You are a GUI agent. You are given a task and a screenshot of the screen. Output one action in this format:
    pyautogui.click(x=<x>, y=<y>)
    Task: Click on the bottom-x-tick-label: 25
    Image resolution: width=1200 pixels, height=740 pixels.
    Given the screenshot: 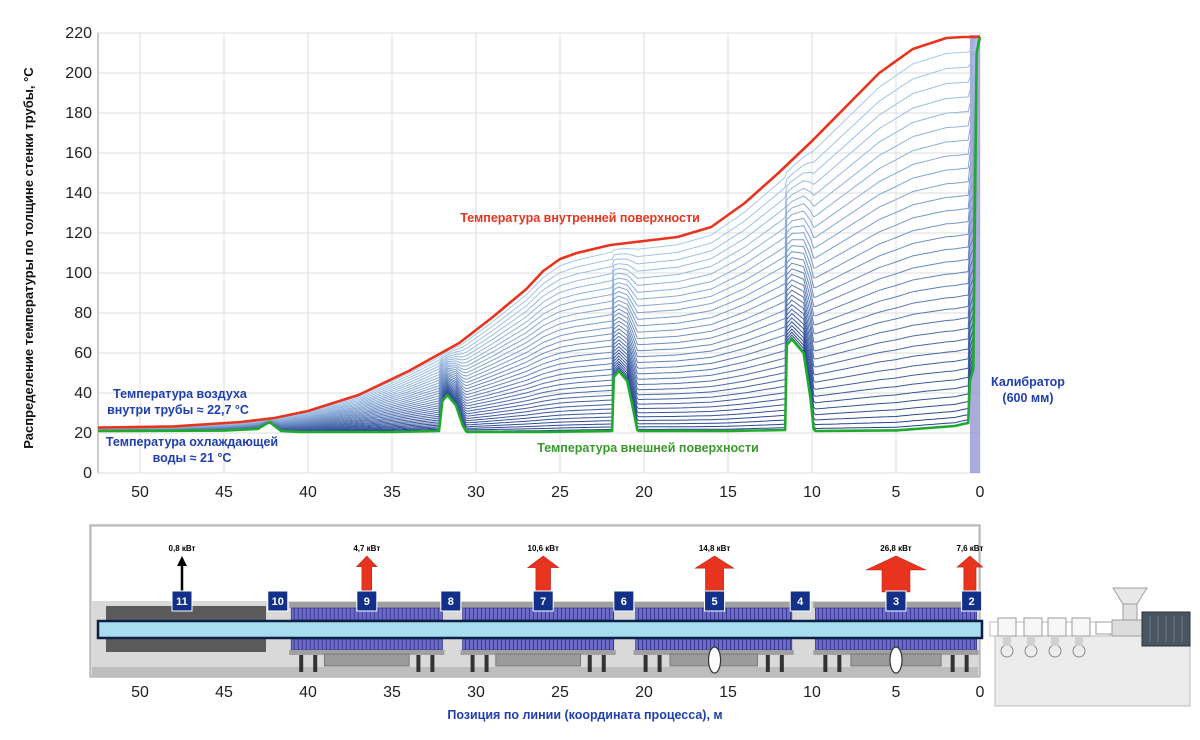 What is the action you would take?
    pyautogui.click(x=560, y=692)
    